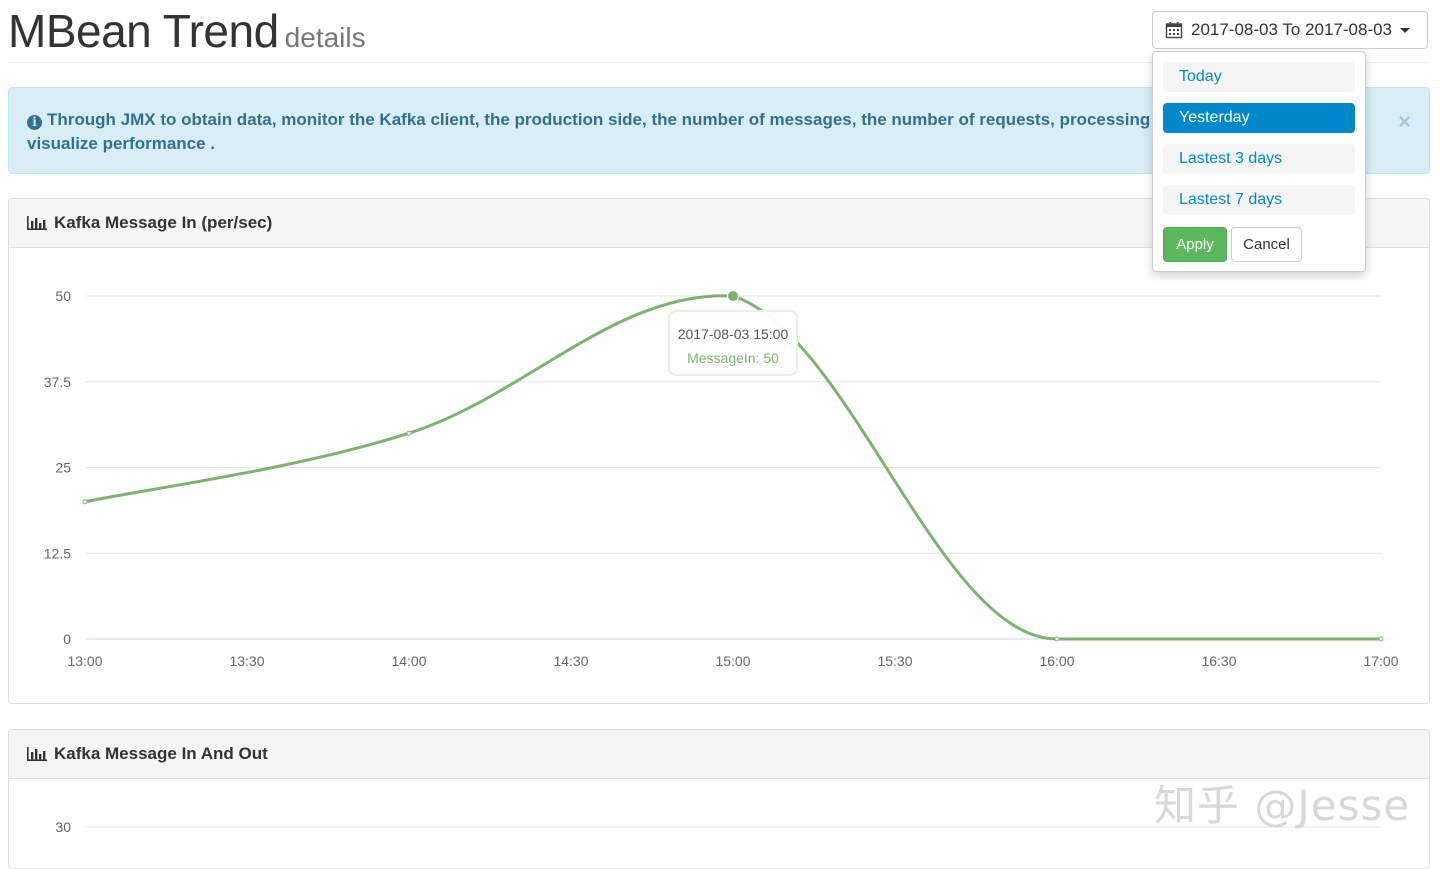  I want to click on page-header: MBean Trend details, so click(719, 31).